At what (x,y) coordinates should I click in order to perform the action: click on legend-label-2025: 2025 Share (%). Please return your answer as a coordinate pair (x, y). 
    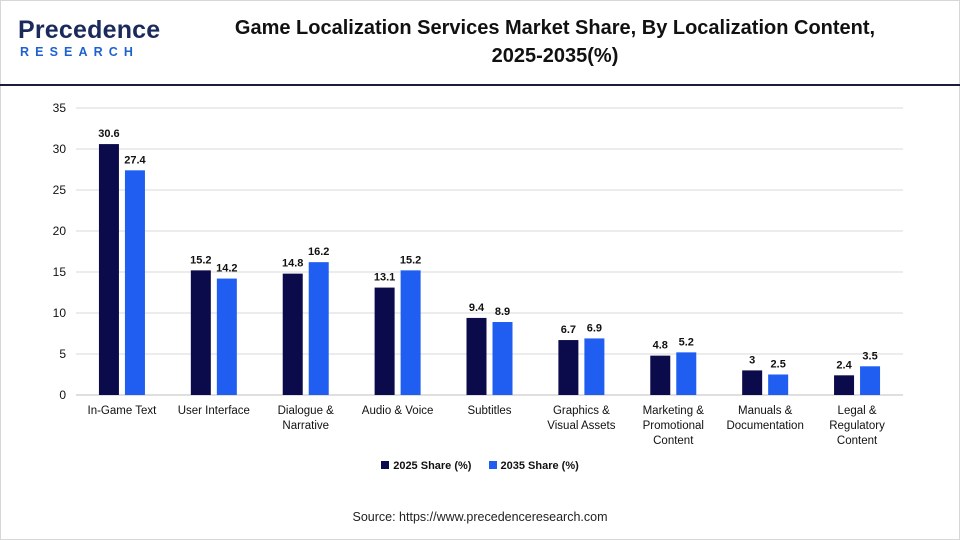
    Looking at the image, I should click on (432, 466).